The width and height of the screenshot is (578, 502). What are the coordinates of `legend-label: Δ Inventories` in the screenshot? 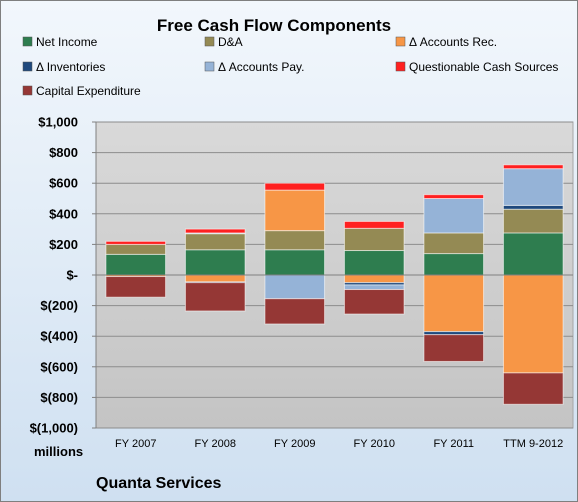 It's located at (70, 67).